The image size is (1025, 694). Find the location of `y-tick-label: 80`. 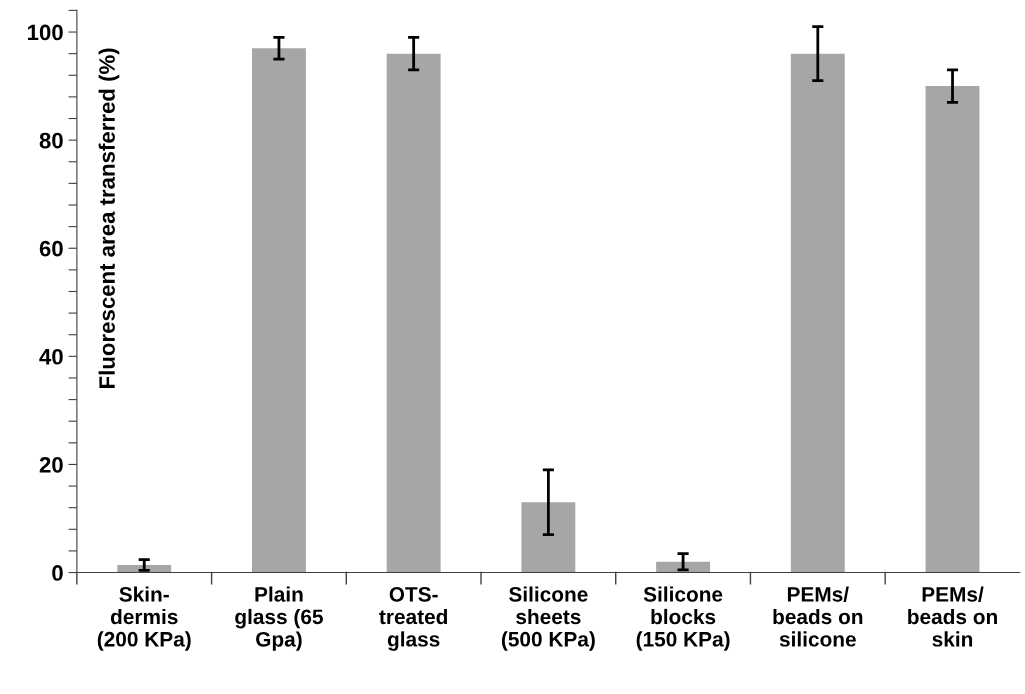

y-tick-label: 80 is located at coordinates (51, 140).